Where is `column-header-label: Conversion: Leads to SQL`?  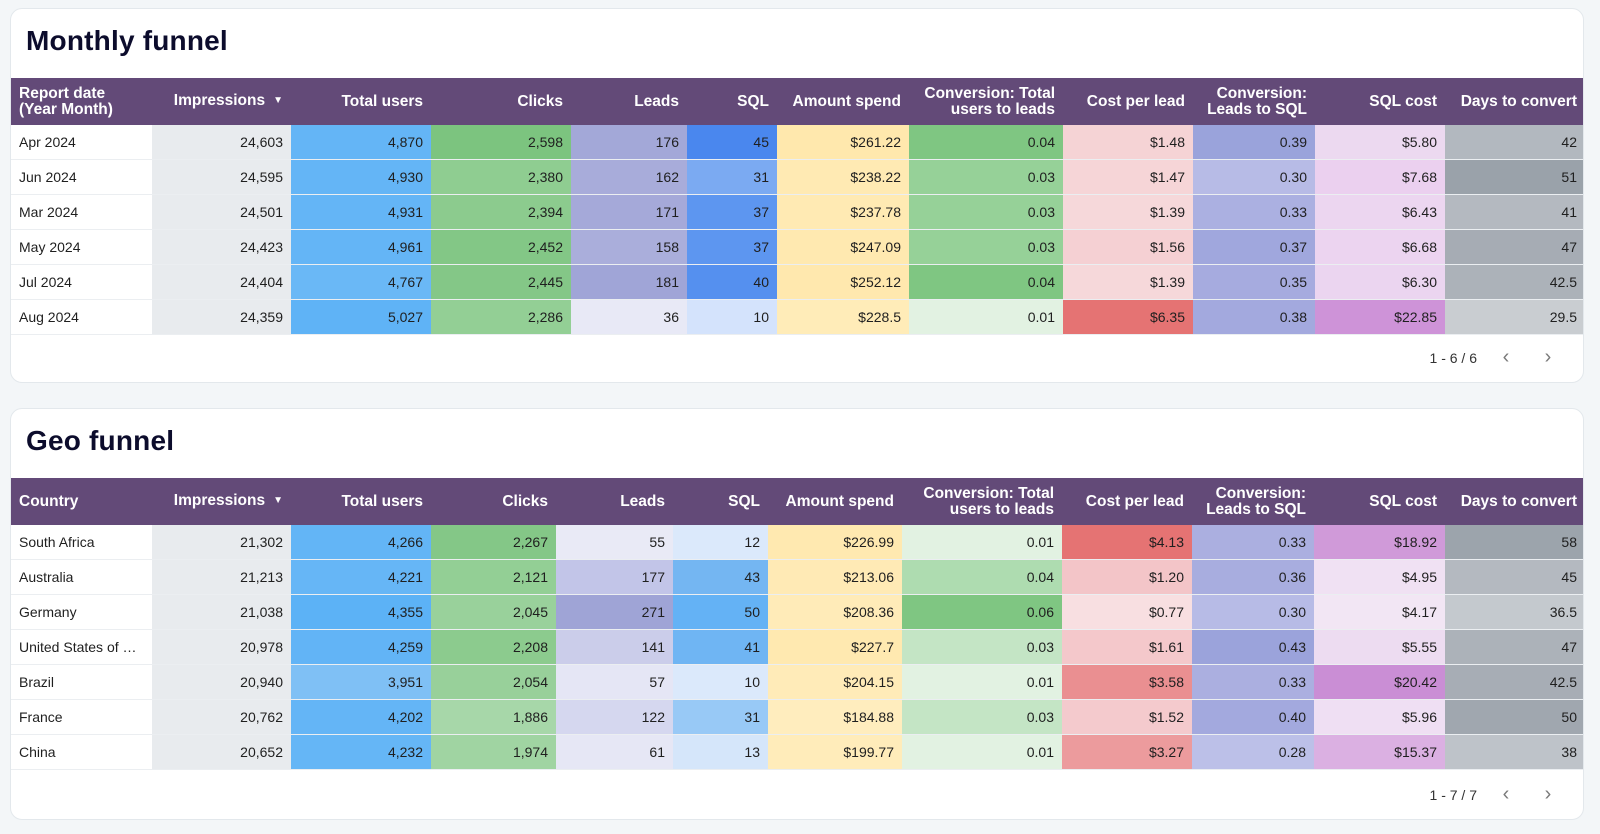 column-header-label: Conversion: Leads to SQL is located at coordinates (1257, 101).